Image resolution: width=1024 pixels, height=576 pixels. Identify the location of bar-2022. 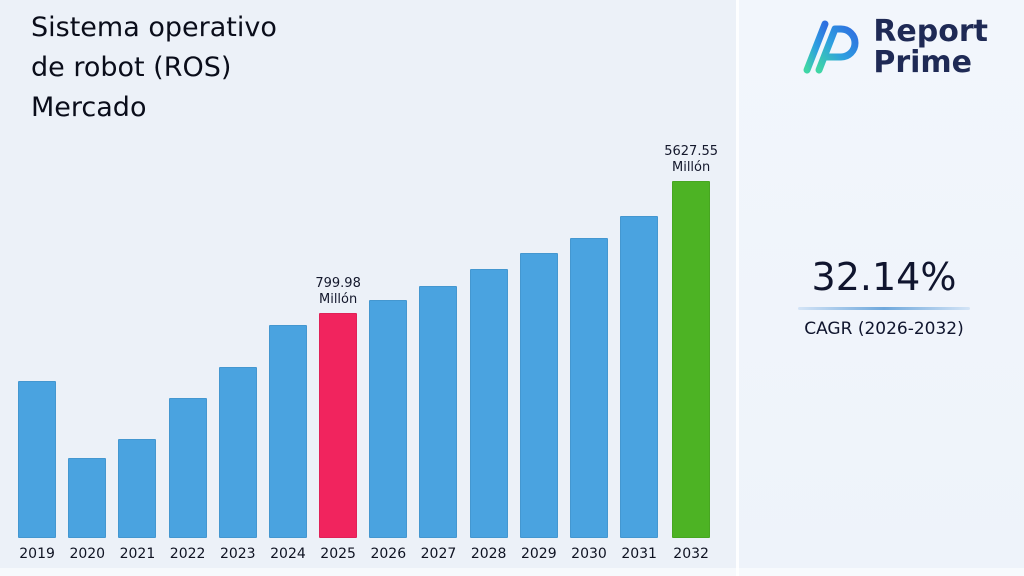
(187, 468).